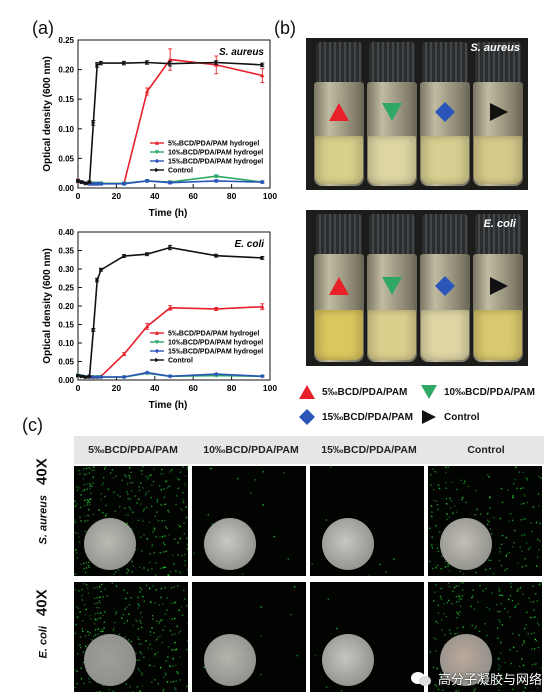  What do you see at coordinates (445, 112) in the screenshot?
I see `diamond-icon` at bounding box center [445, 112].